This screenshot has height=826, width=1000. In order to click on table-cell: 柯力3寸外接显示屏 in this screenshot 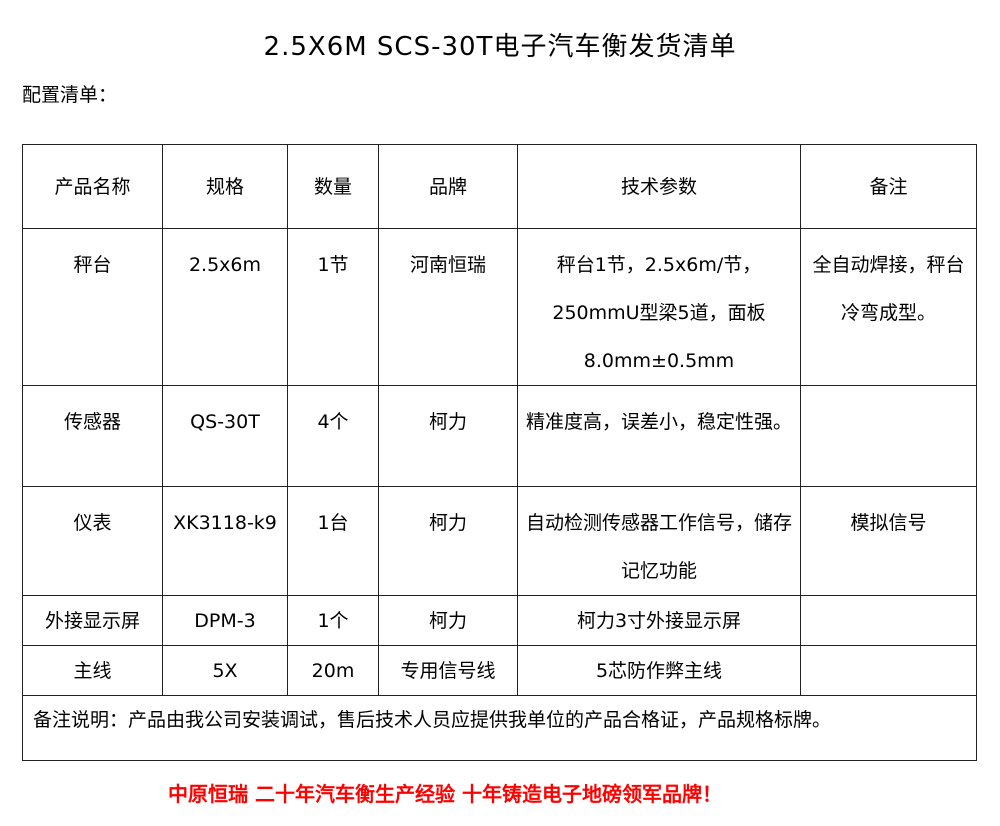, I will do `click(659, 620)`.